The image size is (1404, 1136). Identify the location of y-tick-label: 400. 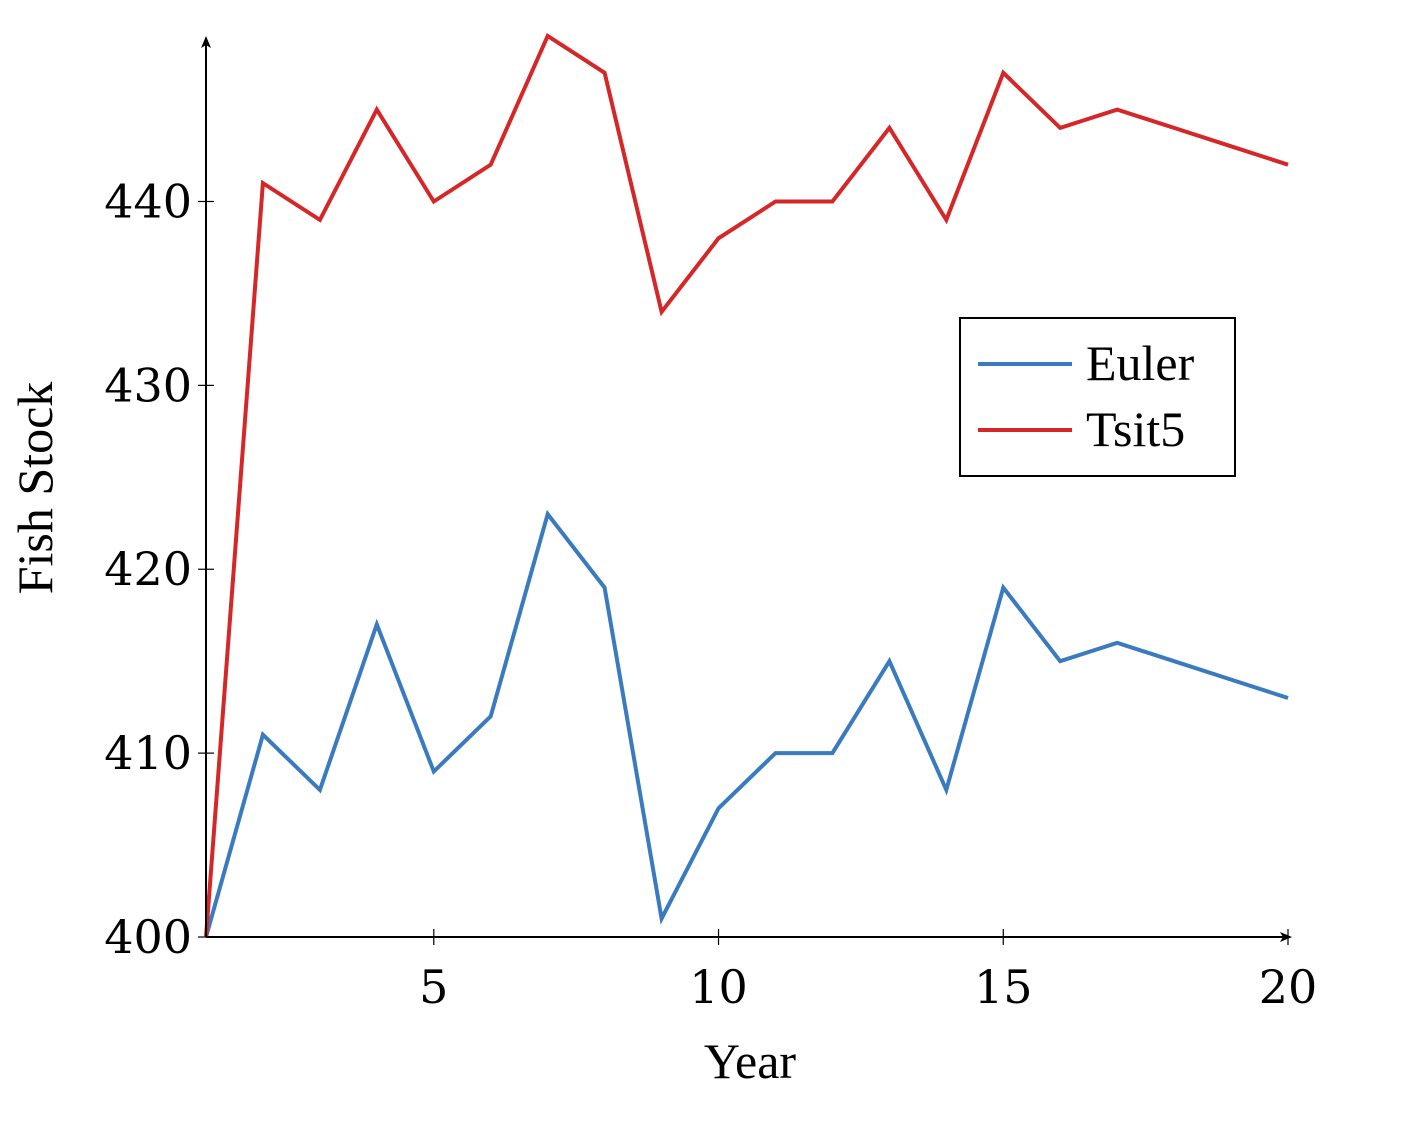
(148, 937).